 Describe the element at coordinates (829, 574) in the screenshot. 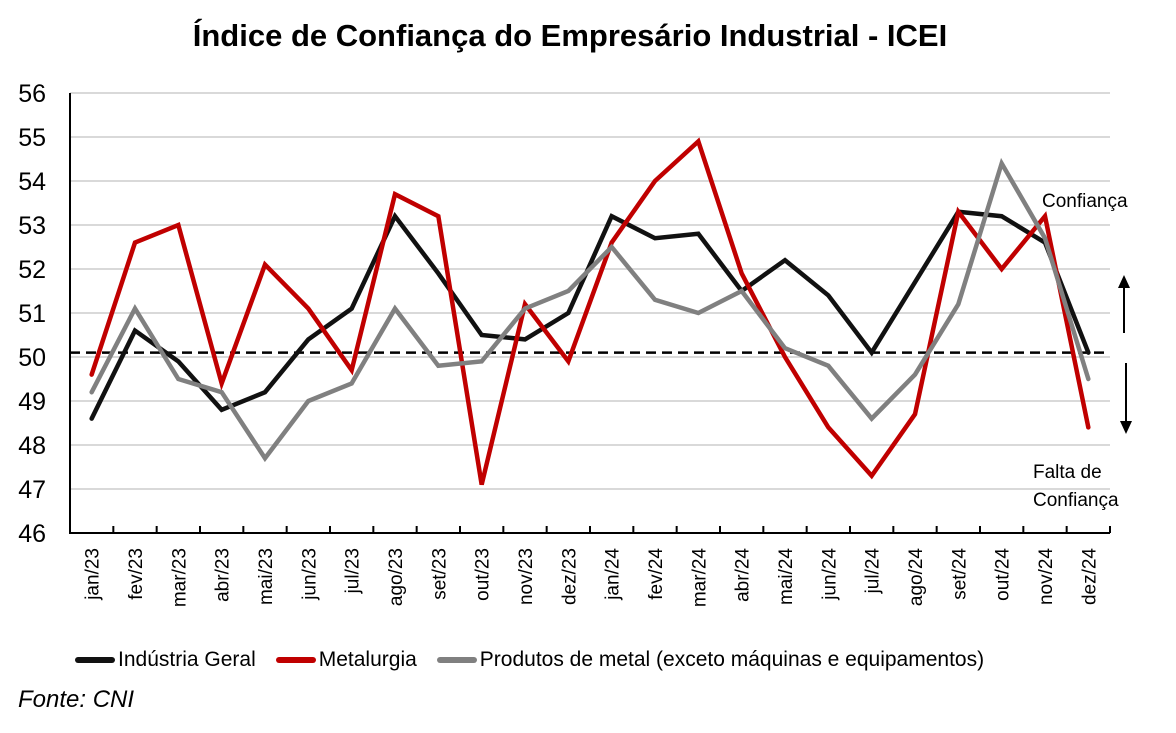

I see `x-tick-label: jun/24` at that location.